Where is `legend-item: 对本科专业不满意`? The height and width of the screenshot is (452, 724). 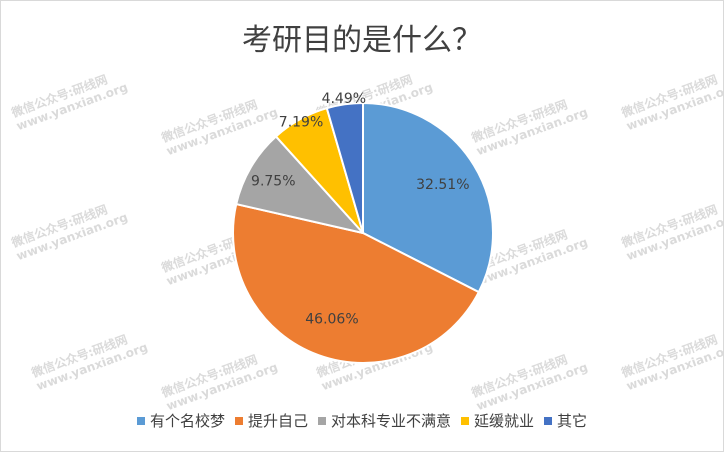 legend-item: 对本科专业不满意 is located at coordinates (384, 420).